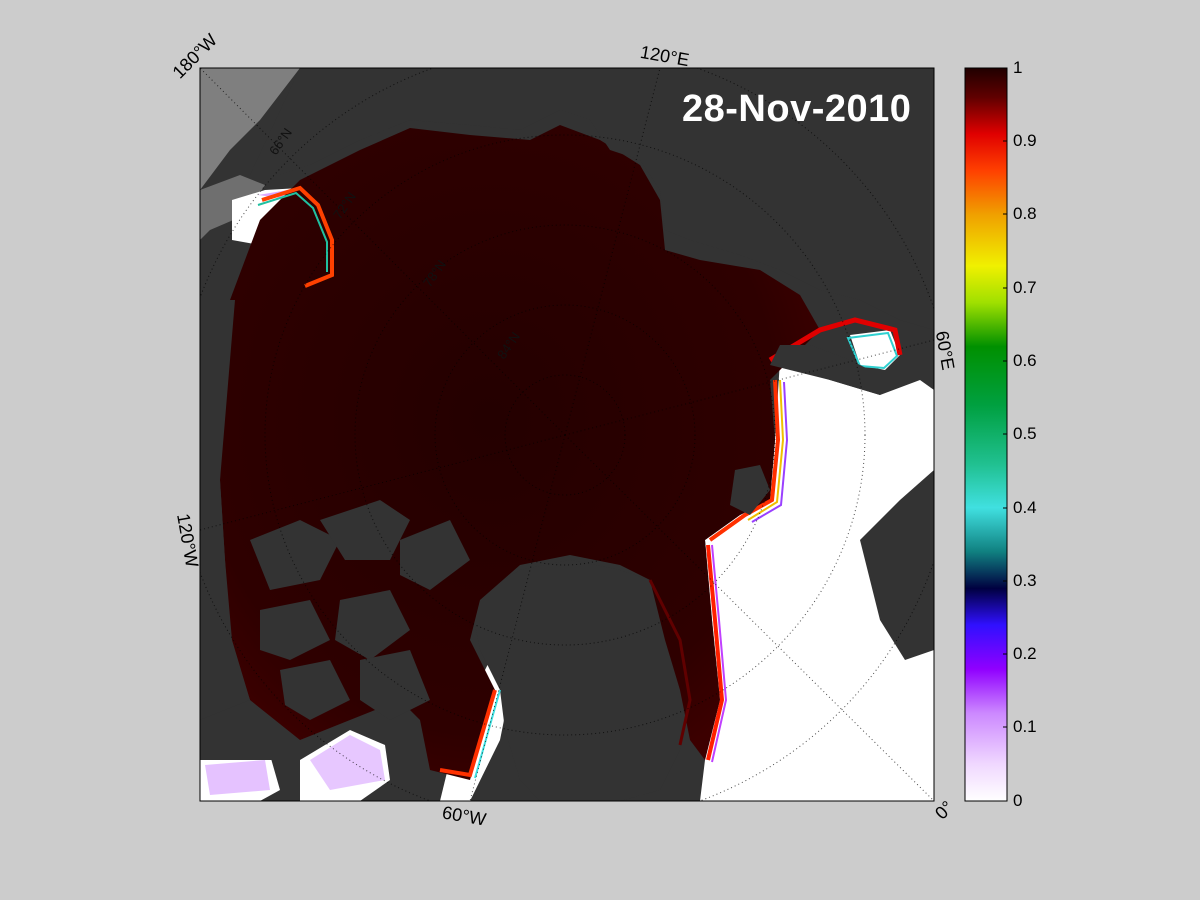 The width and height of the screenshot is (1200, 900). I want to click on colorbar, so click(986, 434).